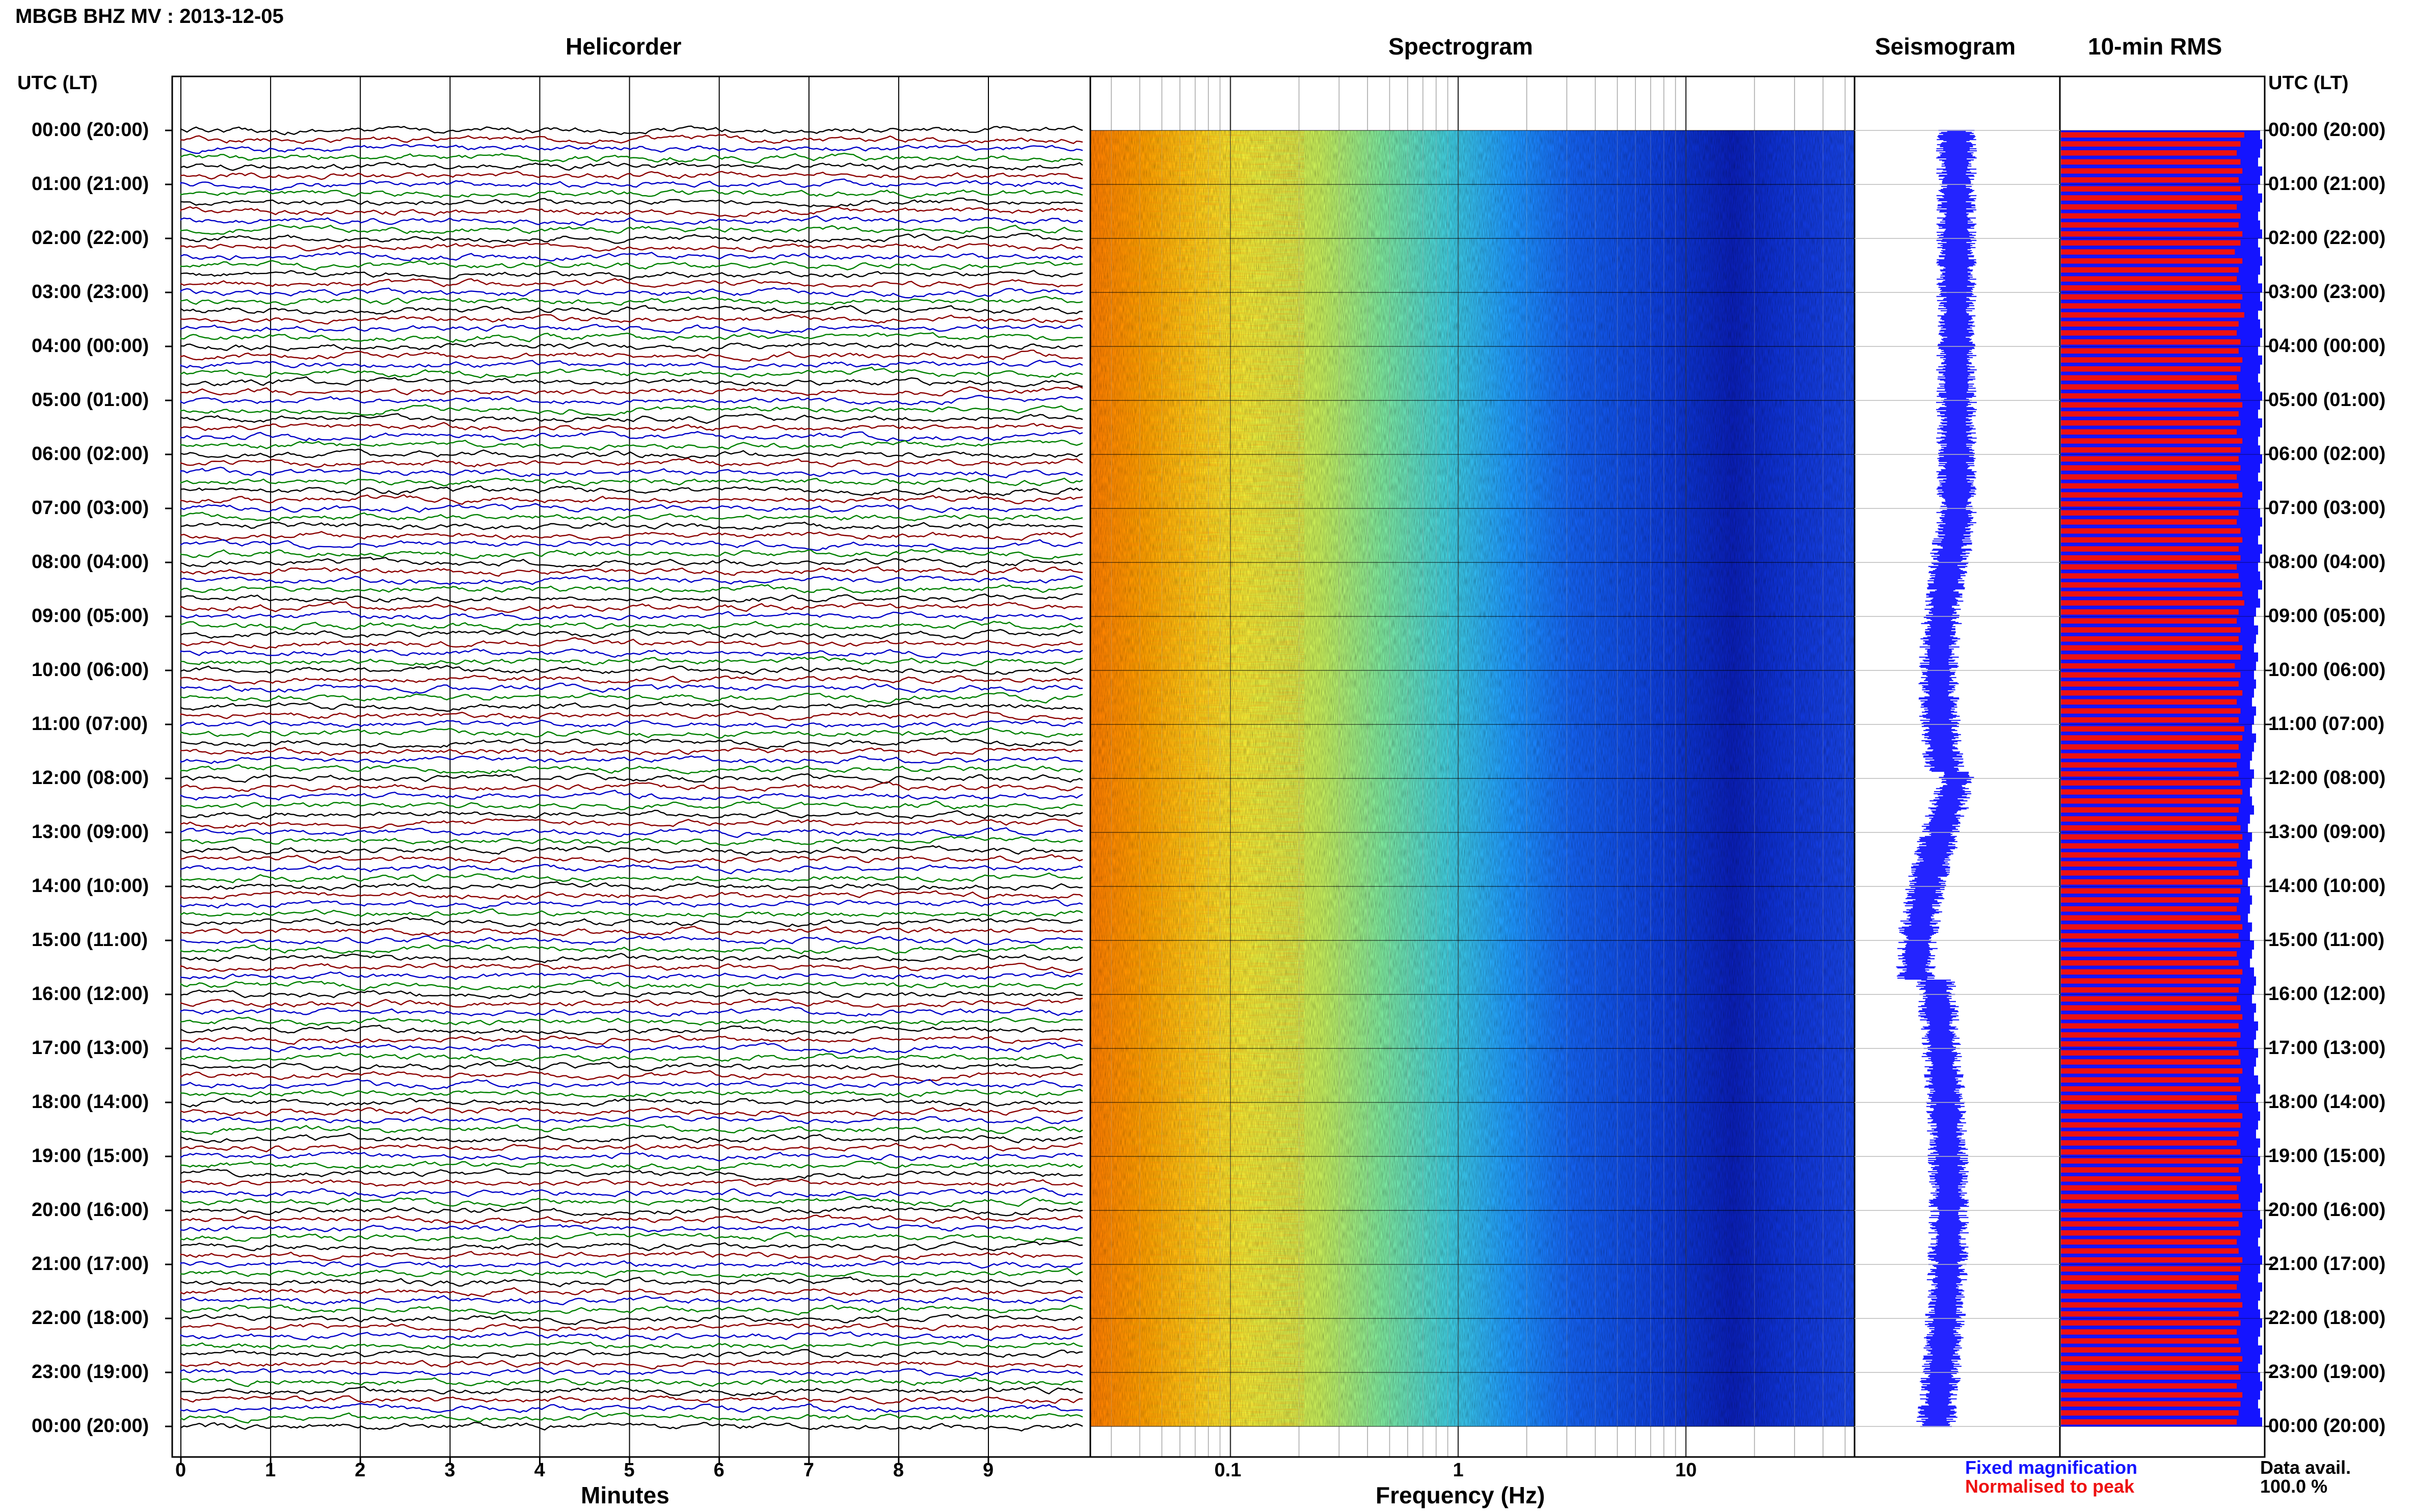  I want to click on time-label-left: 02:00 (22:00), so click(90, 238).